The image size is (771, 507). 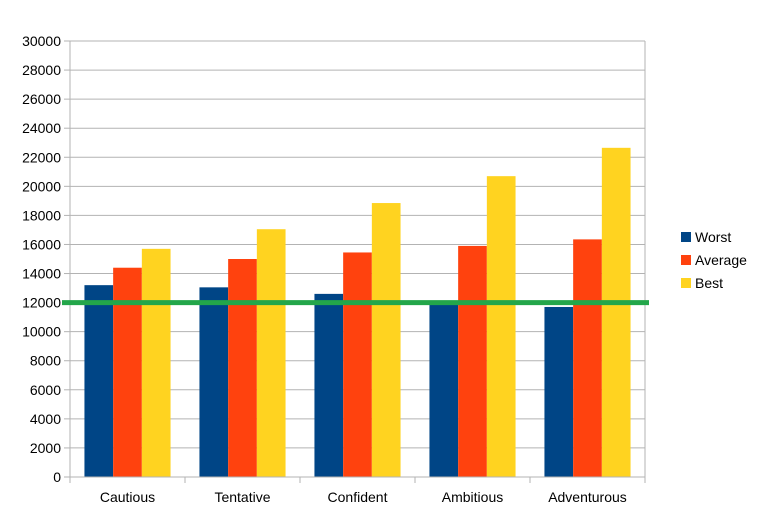 What do you see at coordinates (41, 99) in the screenshot?
I see `y-tick-label: 26000` at bounding box center [41, 99].